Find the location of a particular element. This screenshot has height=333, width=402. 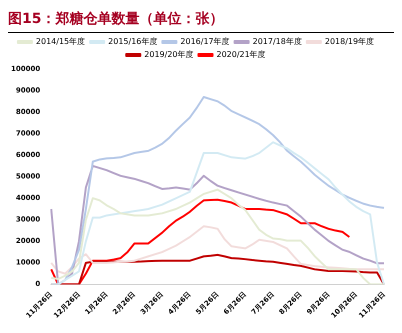

legend-label: 2018/19年度 is located at coordinates (349, 41).